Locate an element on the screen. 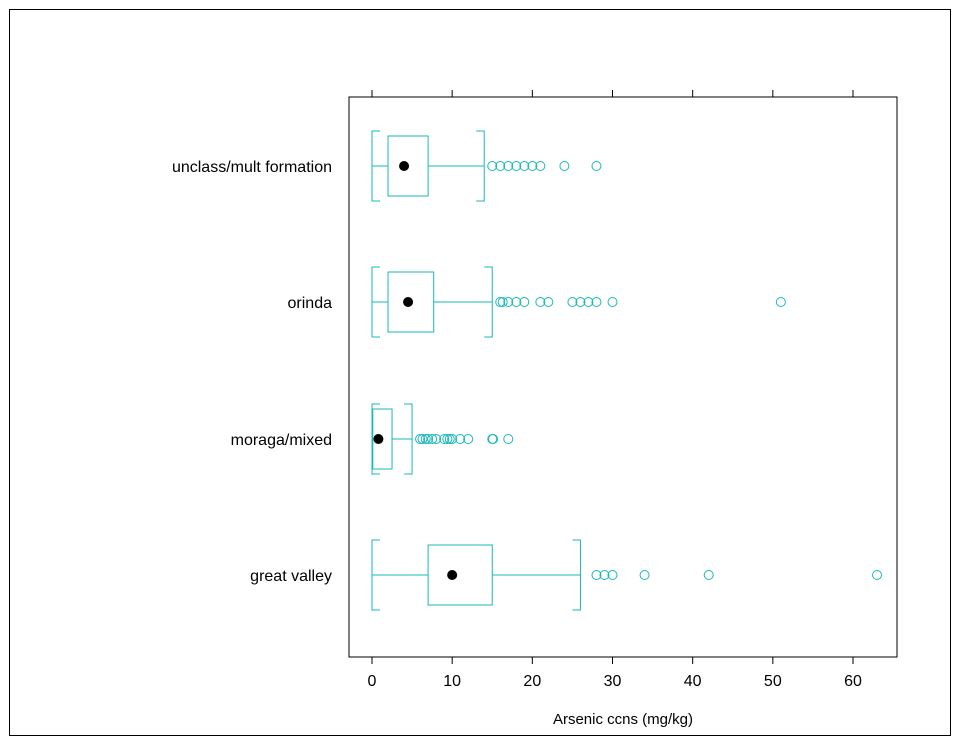 The height and width of the screenshot is (745, 961). x-axis-tick-labels: 0 10 20 30 40 50 60 is located at coordinates (615, 681).